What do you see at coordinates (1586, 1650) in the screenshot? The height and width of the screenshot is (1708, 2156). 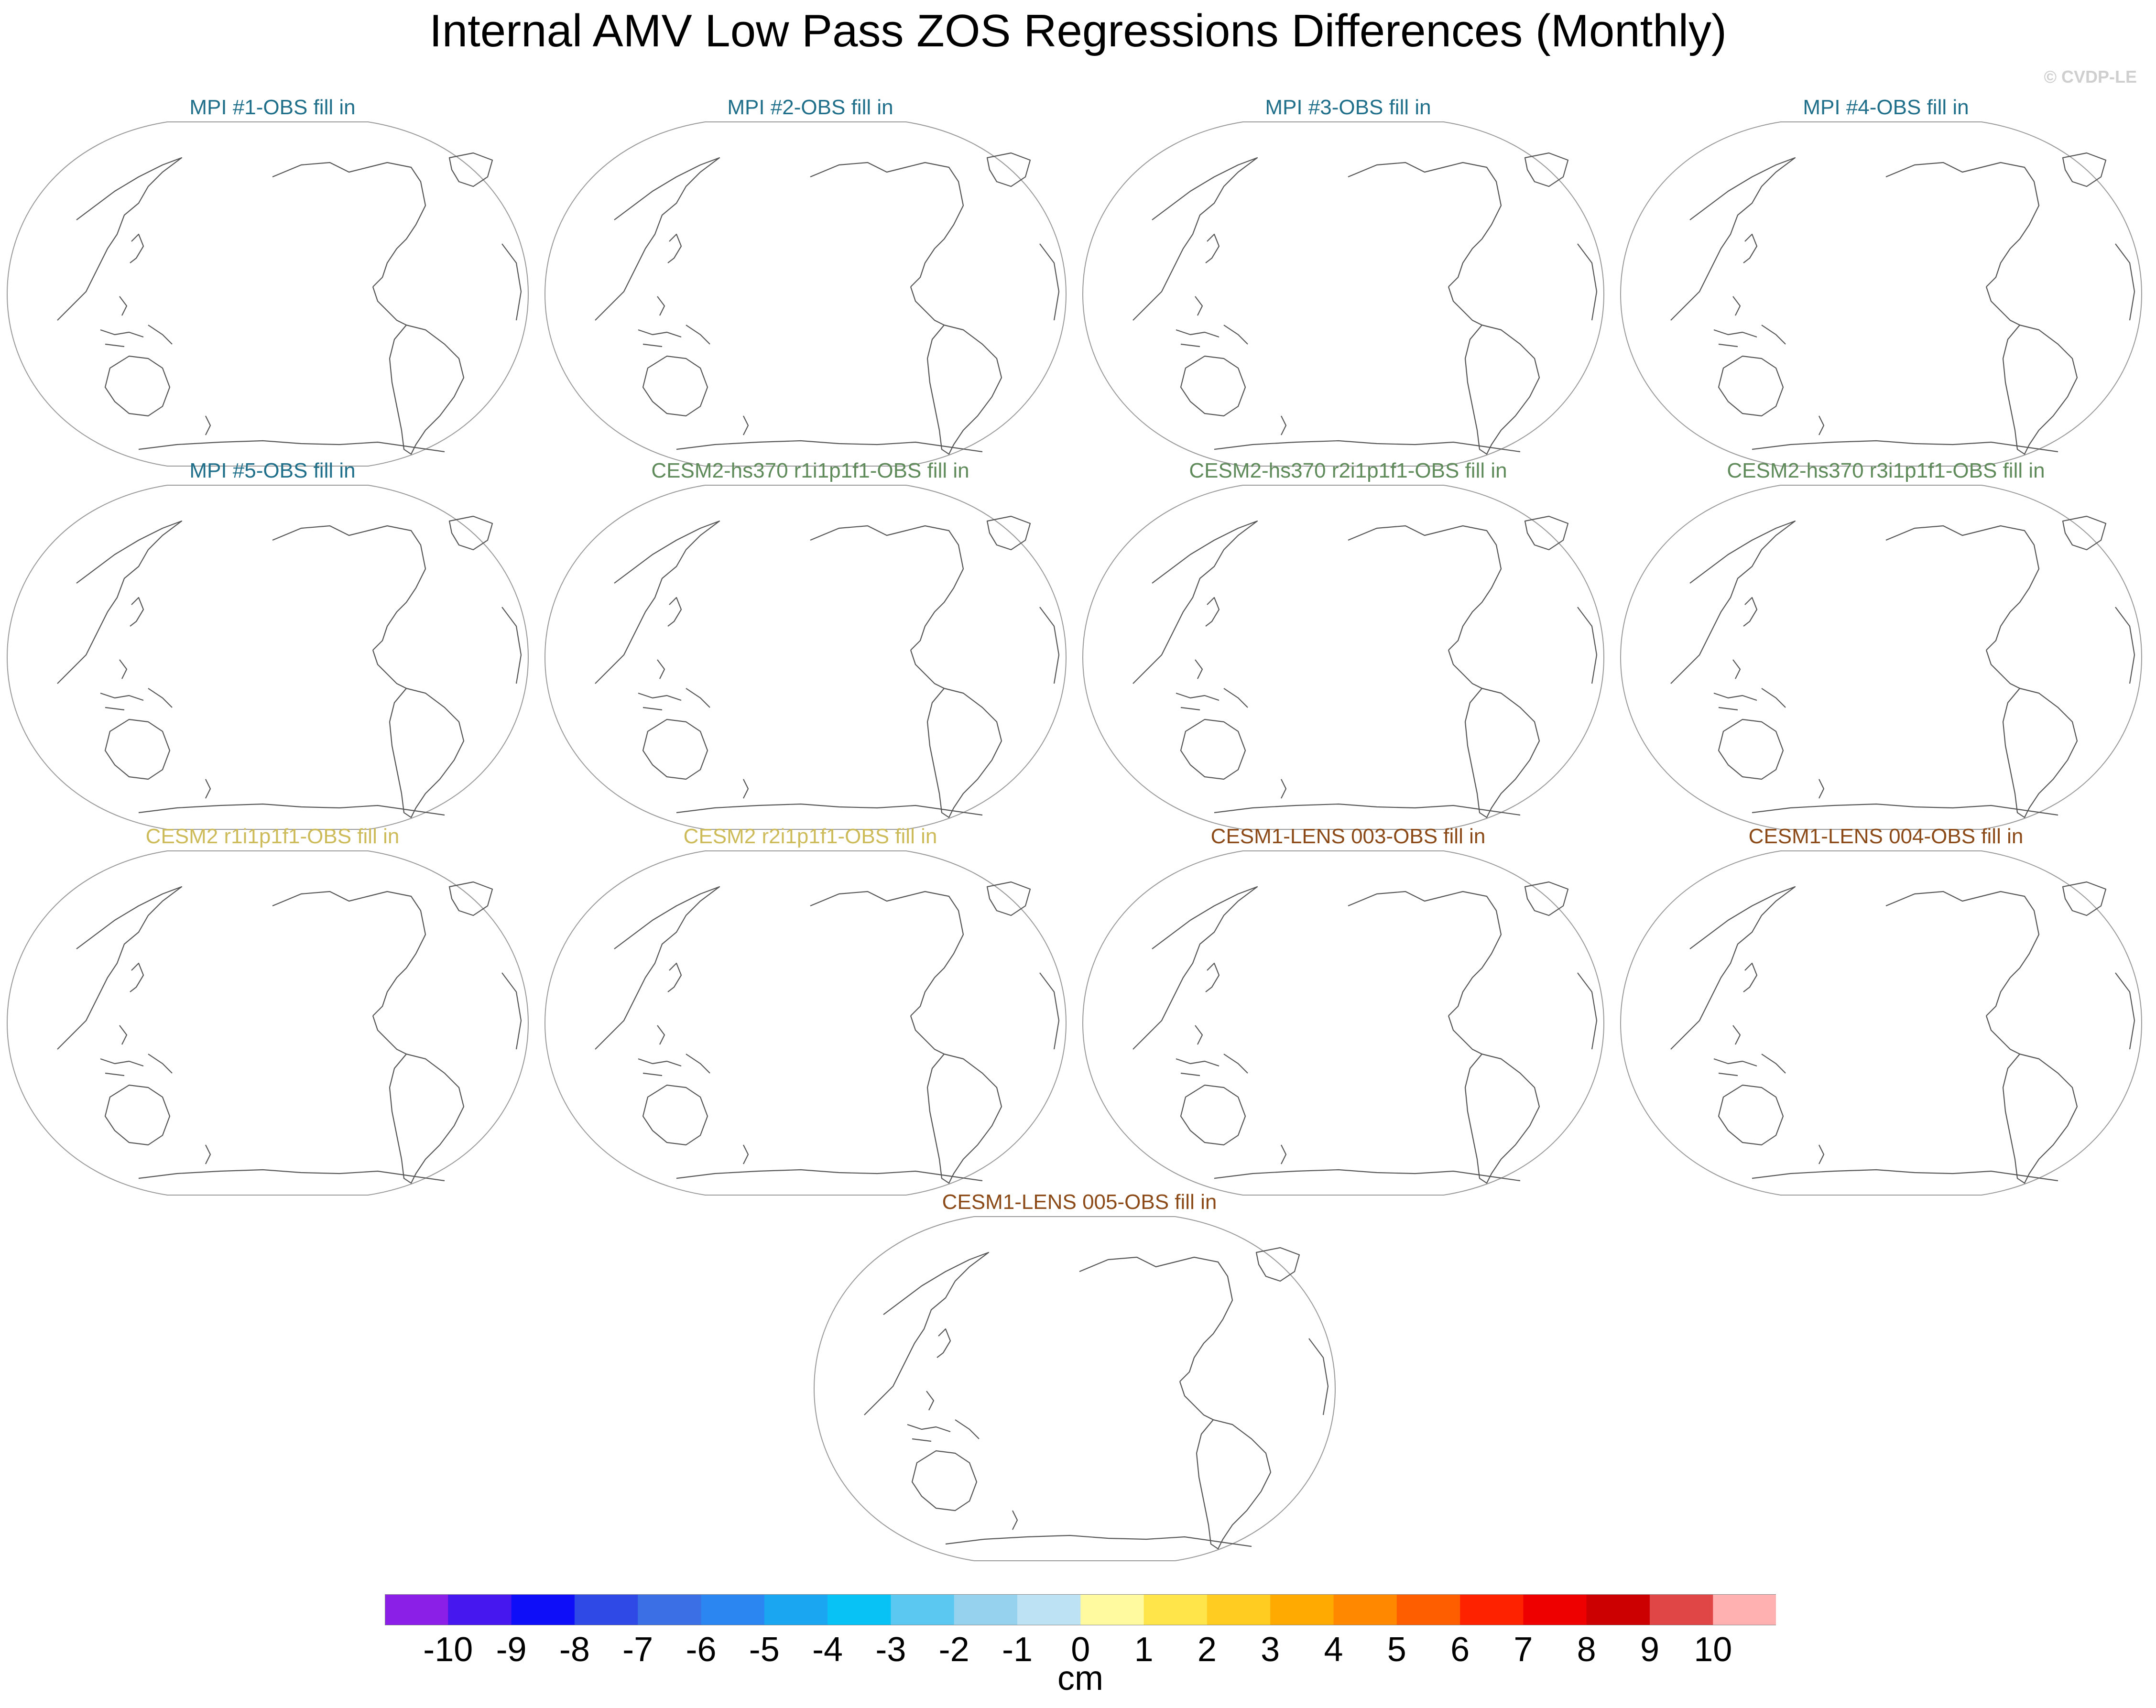 I see `colorbar-tick-label: 8` at bounding box center [1586, 1650].